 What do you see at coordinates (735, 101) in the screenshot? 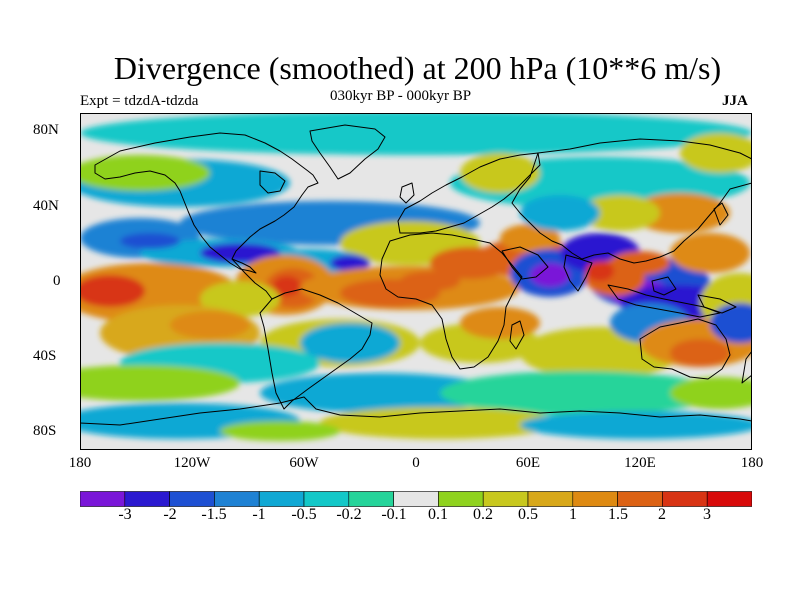
I see `season-label: JJA` at bounding box center [735, 101].